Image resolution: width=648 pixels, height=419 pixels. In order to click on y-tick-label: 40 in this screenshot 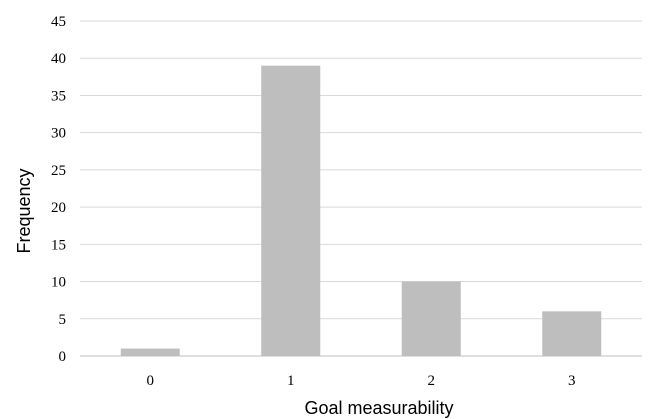, I will do `click(58, 59)`.